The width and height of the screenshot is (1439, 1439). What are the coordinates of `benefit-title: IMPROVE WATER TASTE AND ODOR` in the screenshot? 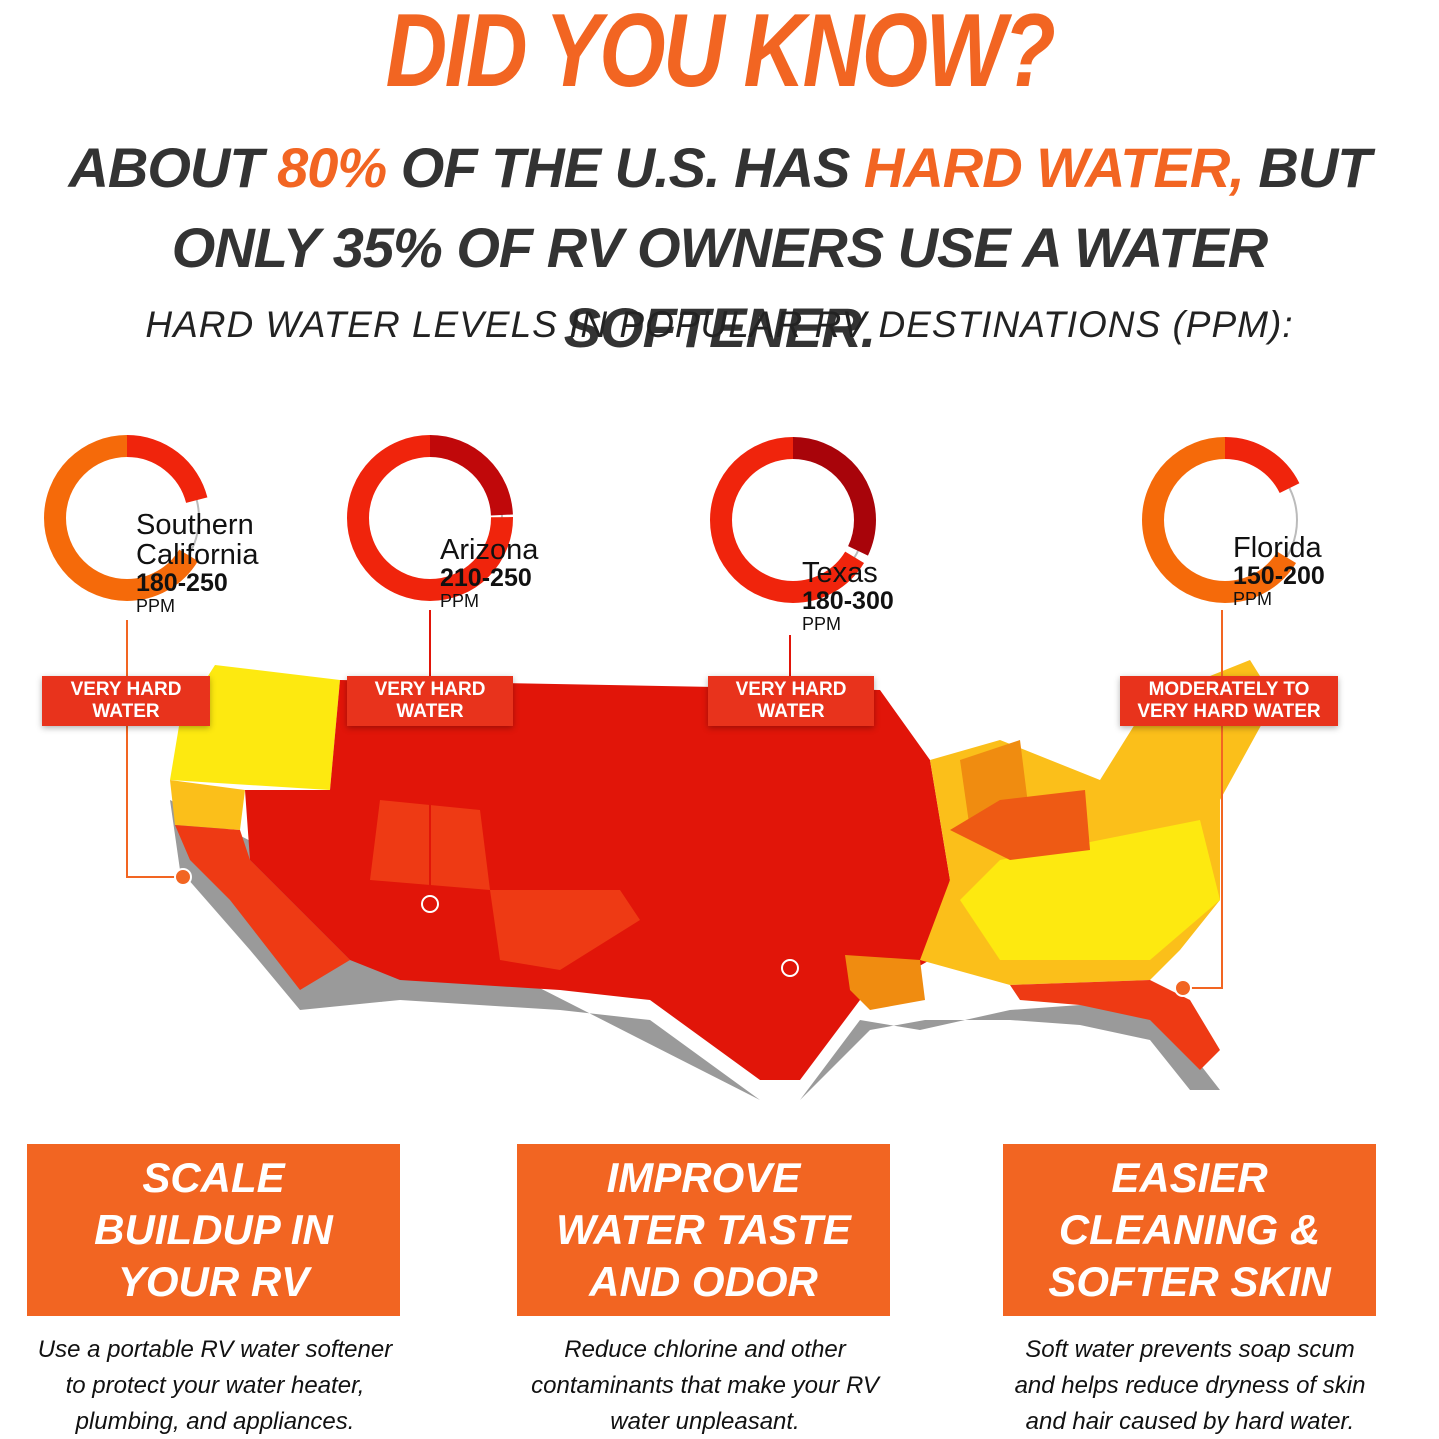 It's located at (703, 1230).